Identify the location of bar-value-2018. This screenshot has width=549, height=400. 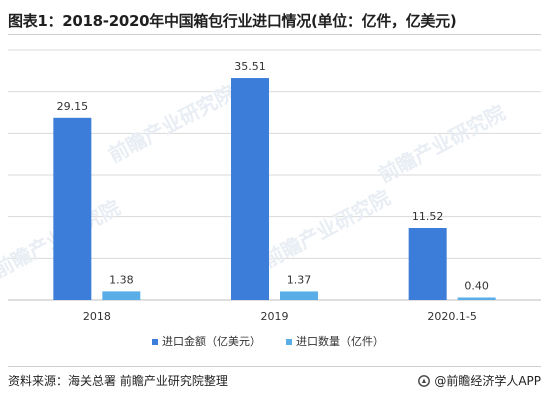
(72, 208).